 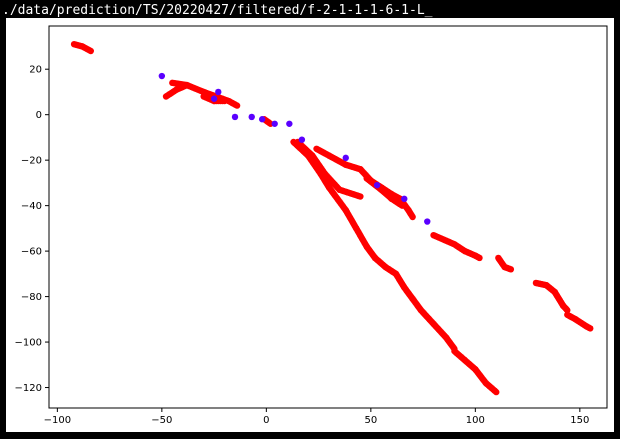 What do you see at coordinates (31, 252) in the screenshot?
I see `y-tick-label: −60` at bounding box center [31, 252].